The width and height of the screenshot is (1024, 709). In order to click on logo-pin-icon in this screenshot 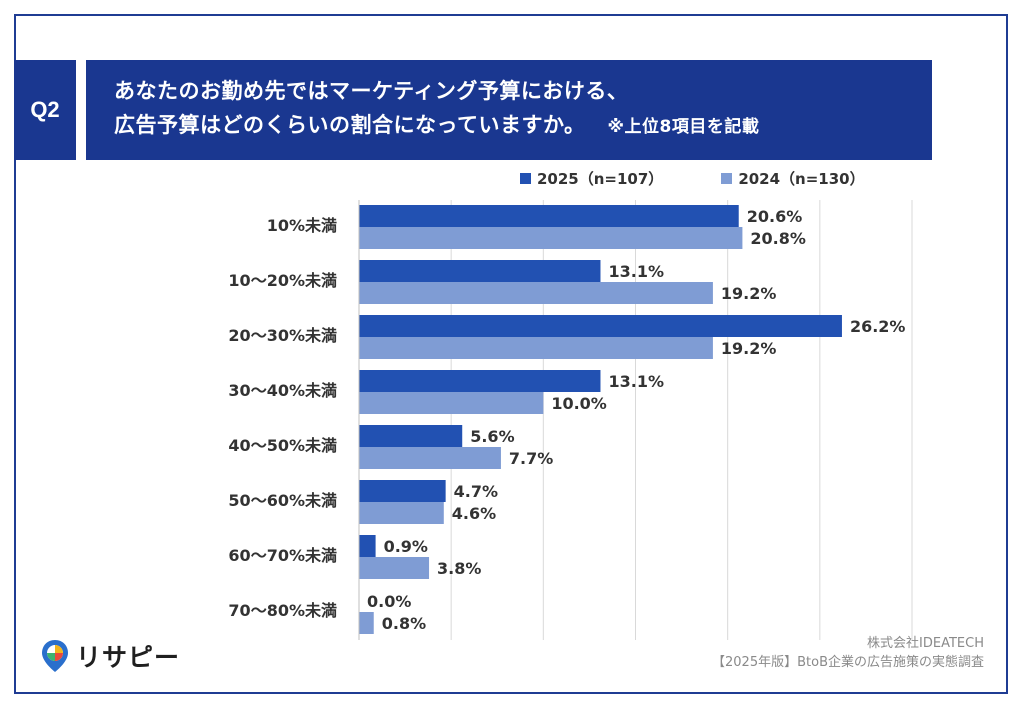, I will do `click(55, 656)`.